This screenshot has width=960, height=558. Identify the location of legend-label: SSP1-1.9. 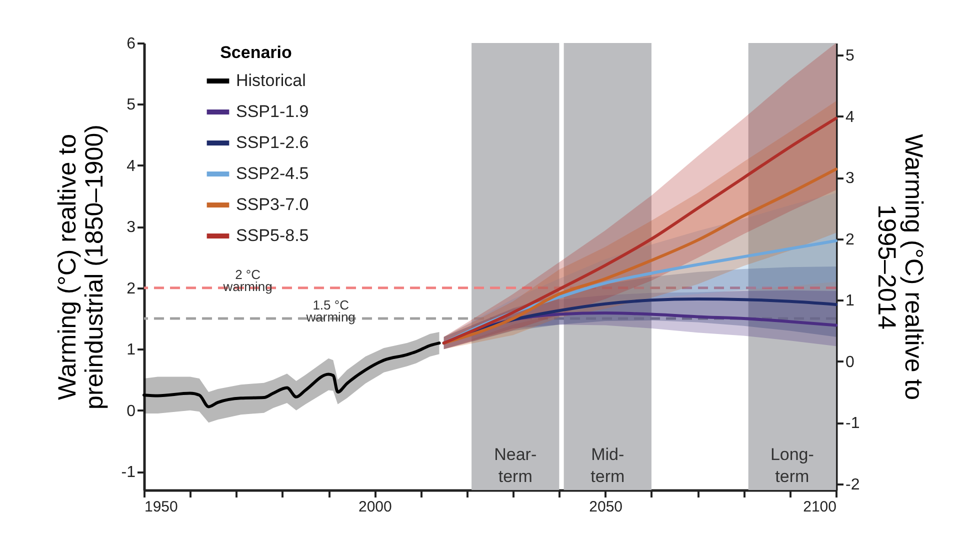
(272, 111).